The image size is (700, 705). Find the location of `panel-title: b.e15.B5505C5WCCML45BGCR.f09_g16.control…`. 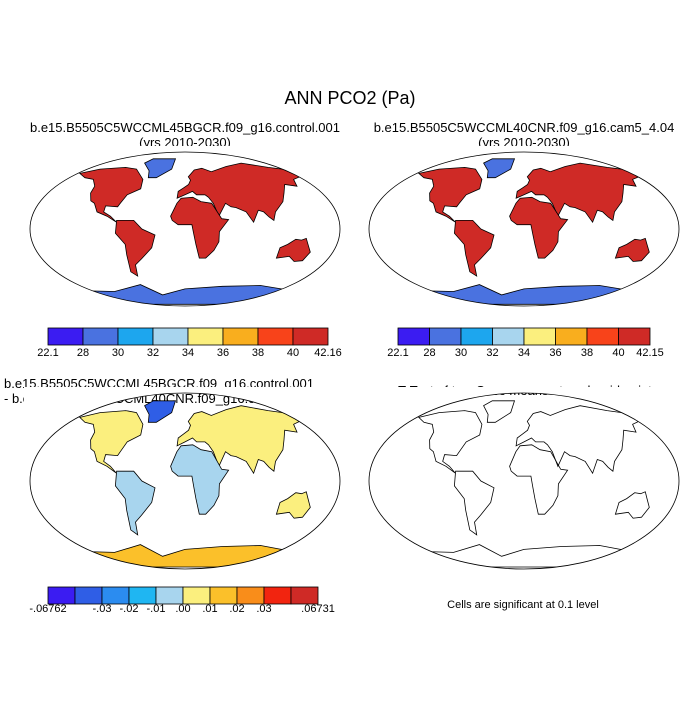

panel-title: b.e15.B5505C5WCCML45BGCR.f09_g16.control… is located at coordinates (185, 127).